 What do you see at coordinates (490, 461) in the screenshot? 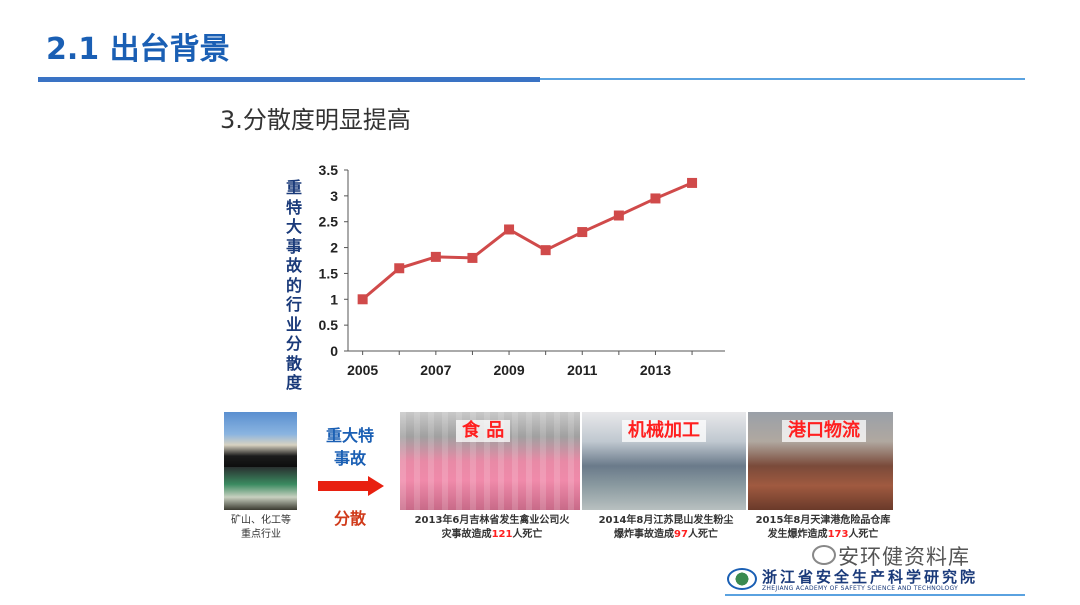
I see `food-factory-photo: 食 品` at bounding box center [490, 461].